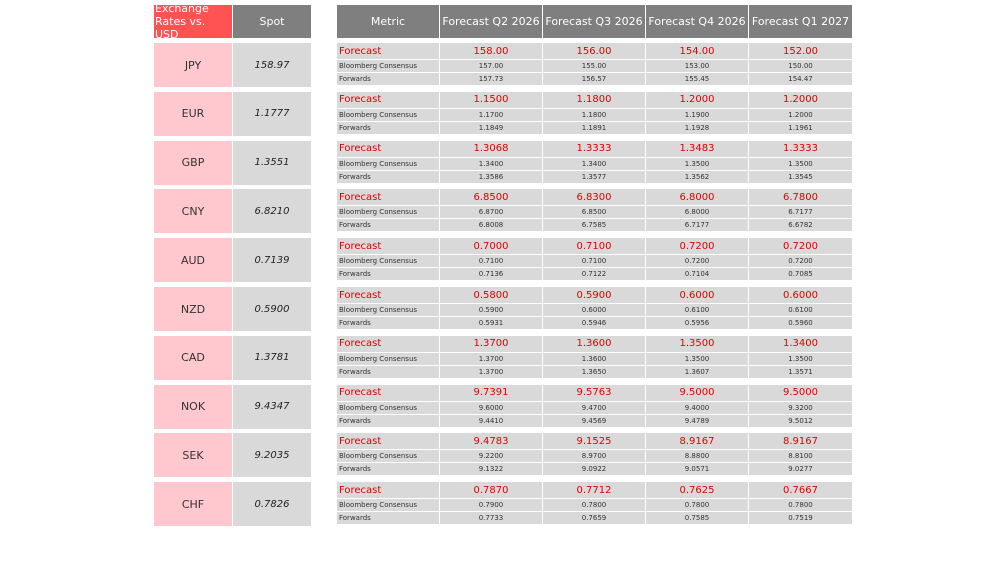  What do you see at coordinates (272, 21) in the screenshot?
I see `header-cell: Spot` at bounding box center [272, 21].